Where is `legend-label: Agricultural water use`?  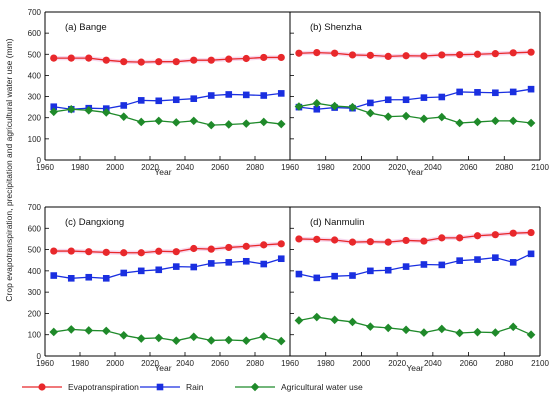 legend-label: Agricultural water use is located at coordinates (322, 387).